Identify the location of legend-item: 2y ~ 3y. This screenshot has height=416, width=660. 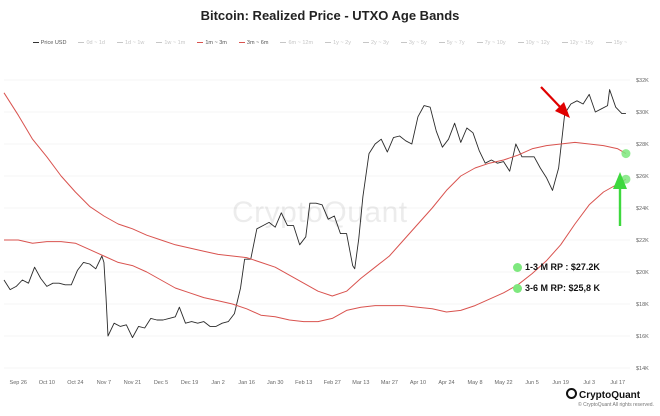
(375, 43).